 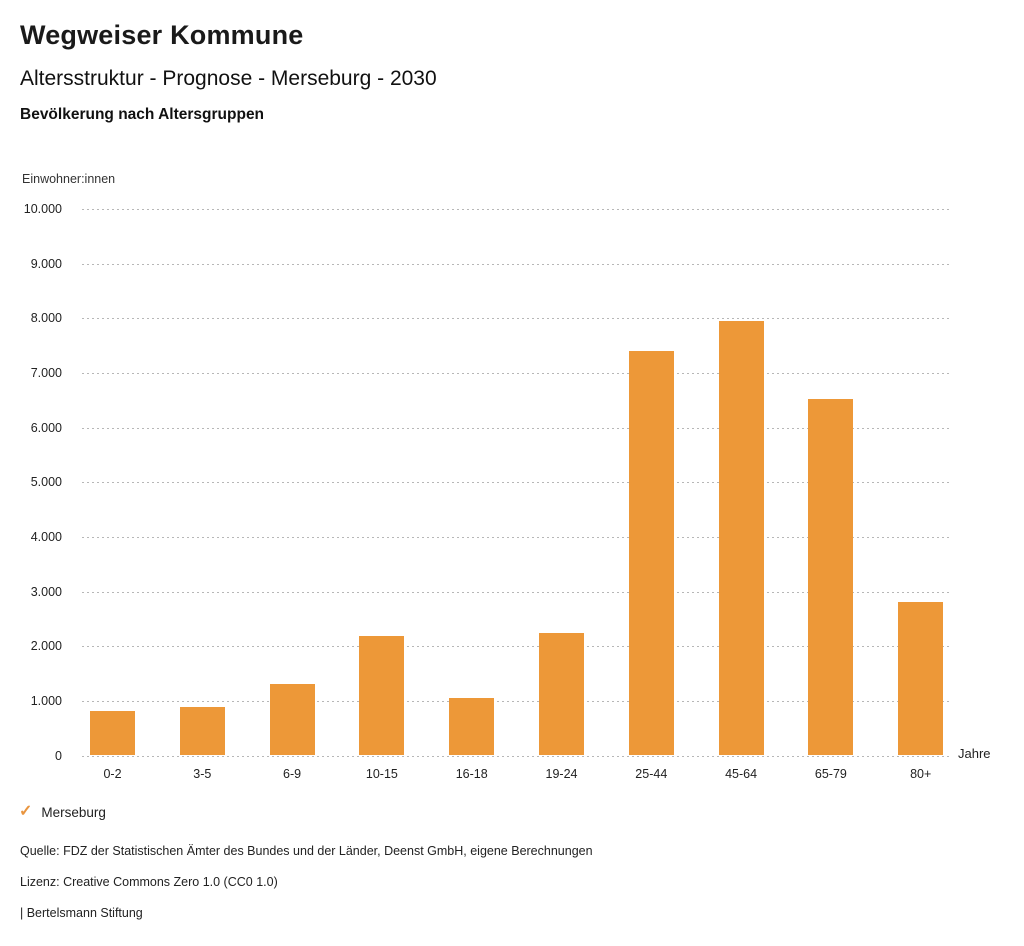 What do you see at coordinates (516, 209) in the screenshot?
I see `gridline-10.000` at bounding box center [516, 209].